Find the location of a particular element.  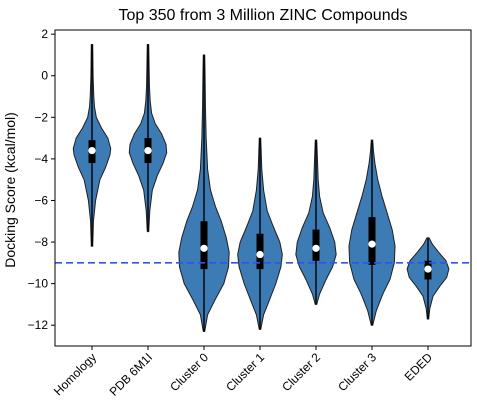

y-tick-label: 0 is located at coordinates (44, 76).